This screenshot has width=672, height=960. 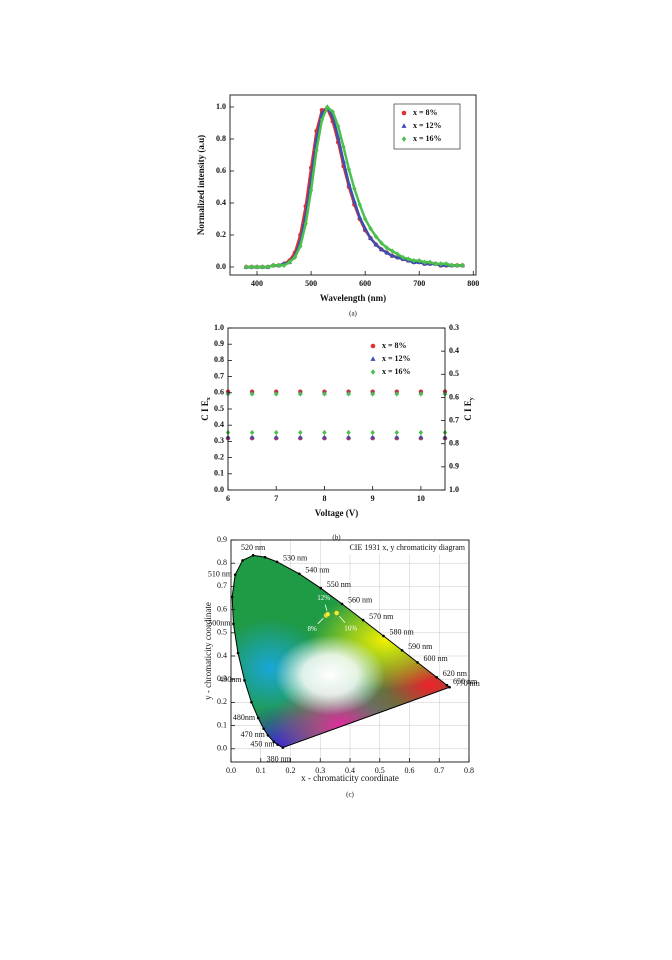 I want to click on y-tick-label: 0.9, so click(x=219, y=343).